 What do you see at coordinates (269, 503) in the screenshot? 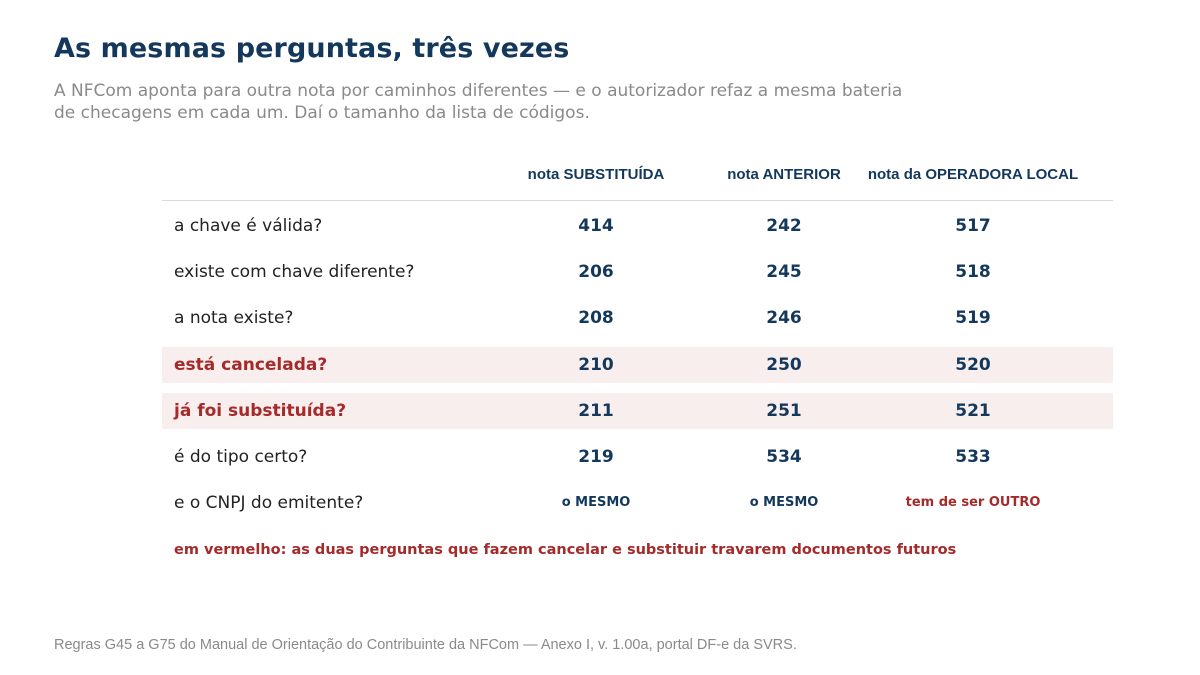
I see `row-question: e o CNPJ do emitente?` at bounding box center [269, 503].